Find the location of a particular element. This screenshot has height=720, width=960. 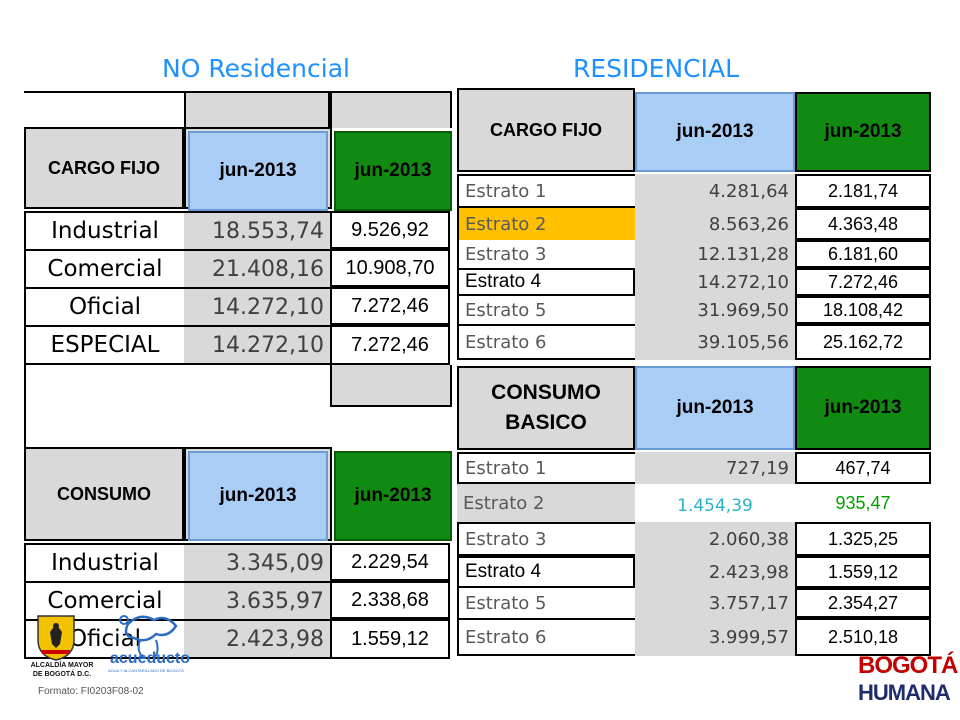

row-value: 4.281,64 is located at coordinates (715, 191).